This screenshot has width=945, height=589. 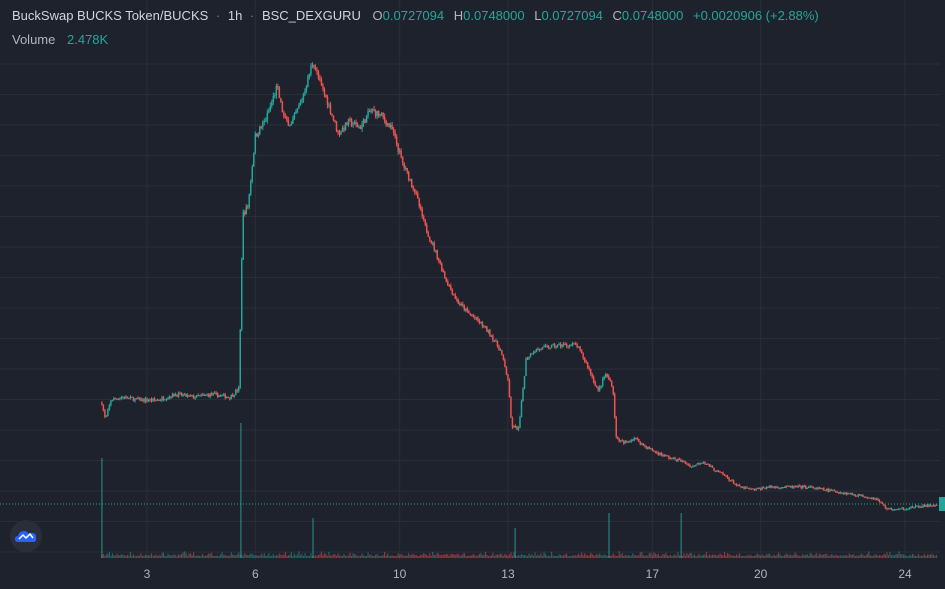 What do you see at coordinates (26, 536) in the screenshot?
I see `tradingview-cloud-icon` at bounding box center [26, 536].